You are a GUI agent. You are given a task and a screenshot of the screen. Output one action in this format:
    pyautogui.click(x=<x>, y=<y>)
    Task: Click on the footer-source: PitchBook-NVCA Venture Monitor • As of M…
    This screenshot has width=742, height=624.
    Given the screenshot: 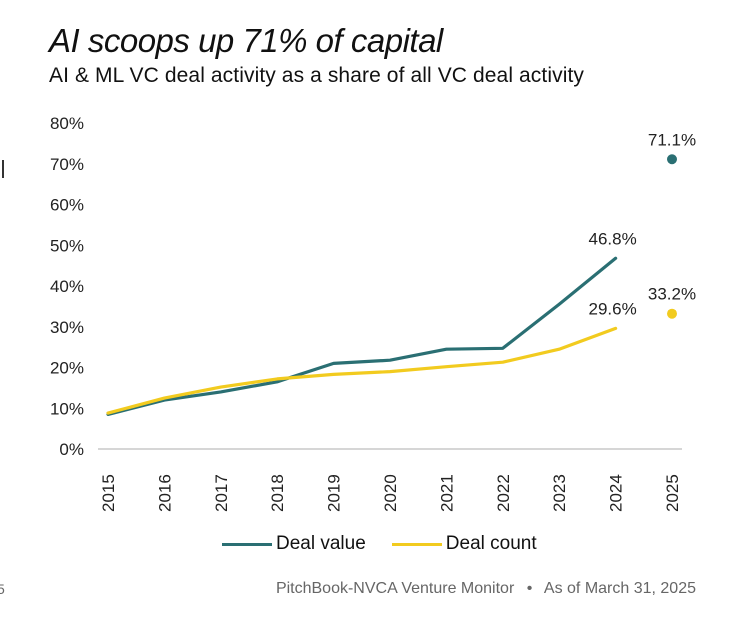 What is the action you would take?
    pyautogui.click(x=486, y=589)
    